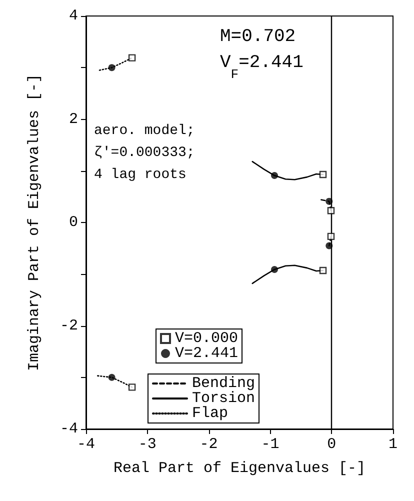 The height and width of the screenshot is (501, 414). I want to click on annotation: aero. model;, so click(144, 131).